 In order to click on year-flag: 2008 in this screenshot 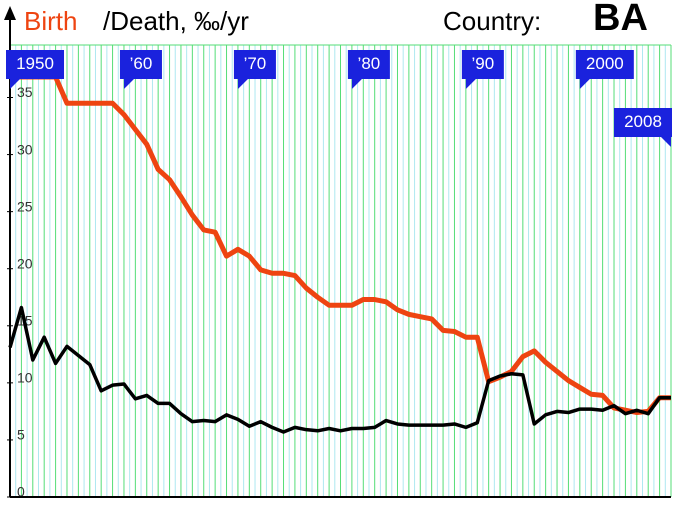, I will do `click(643, 127)`.